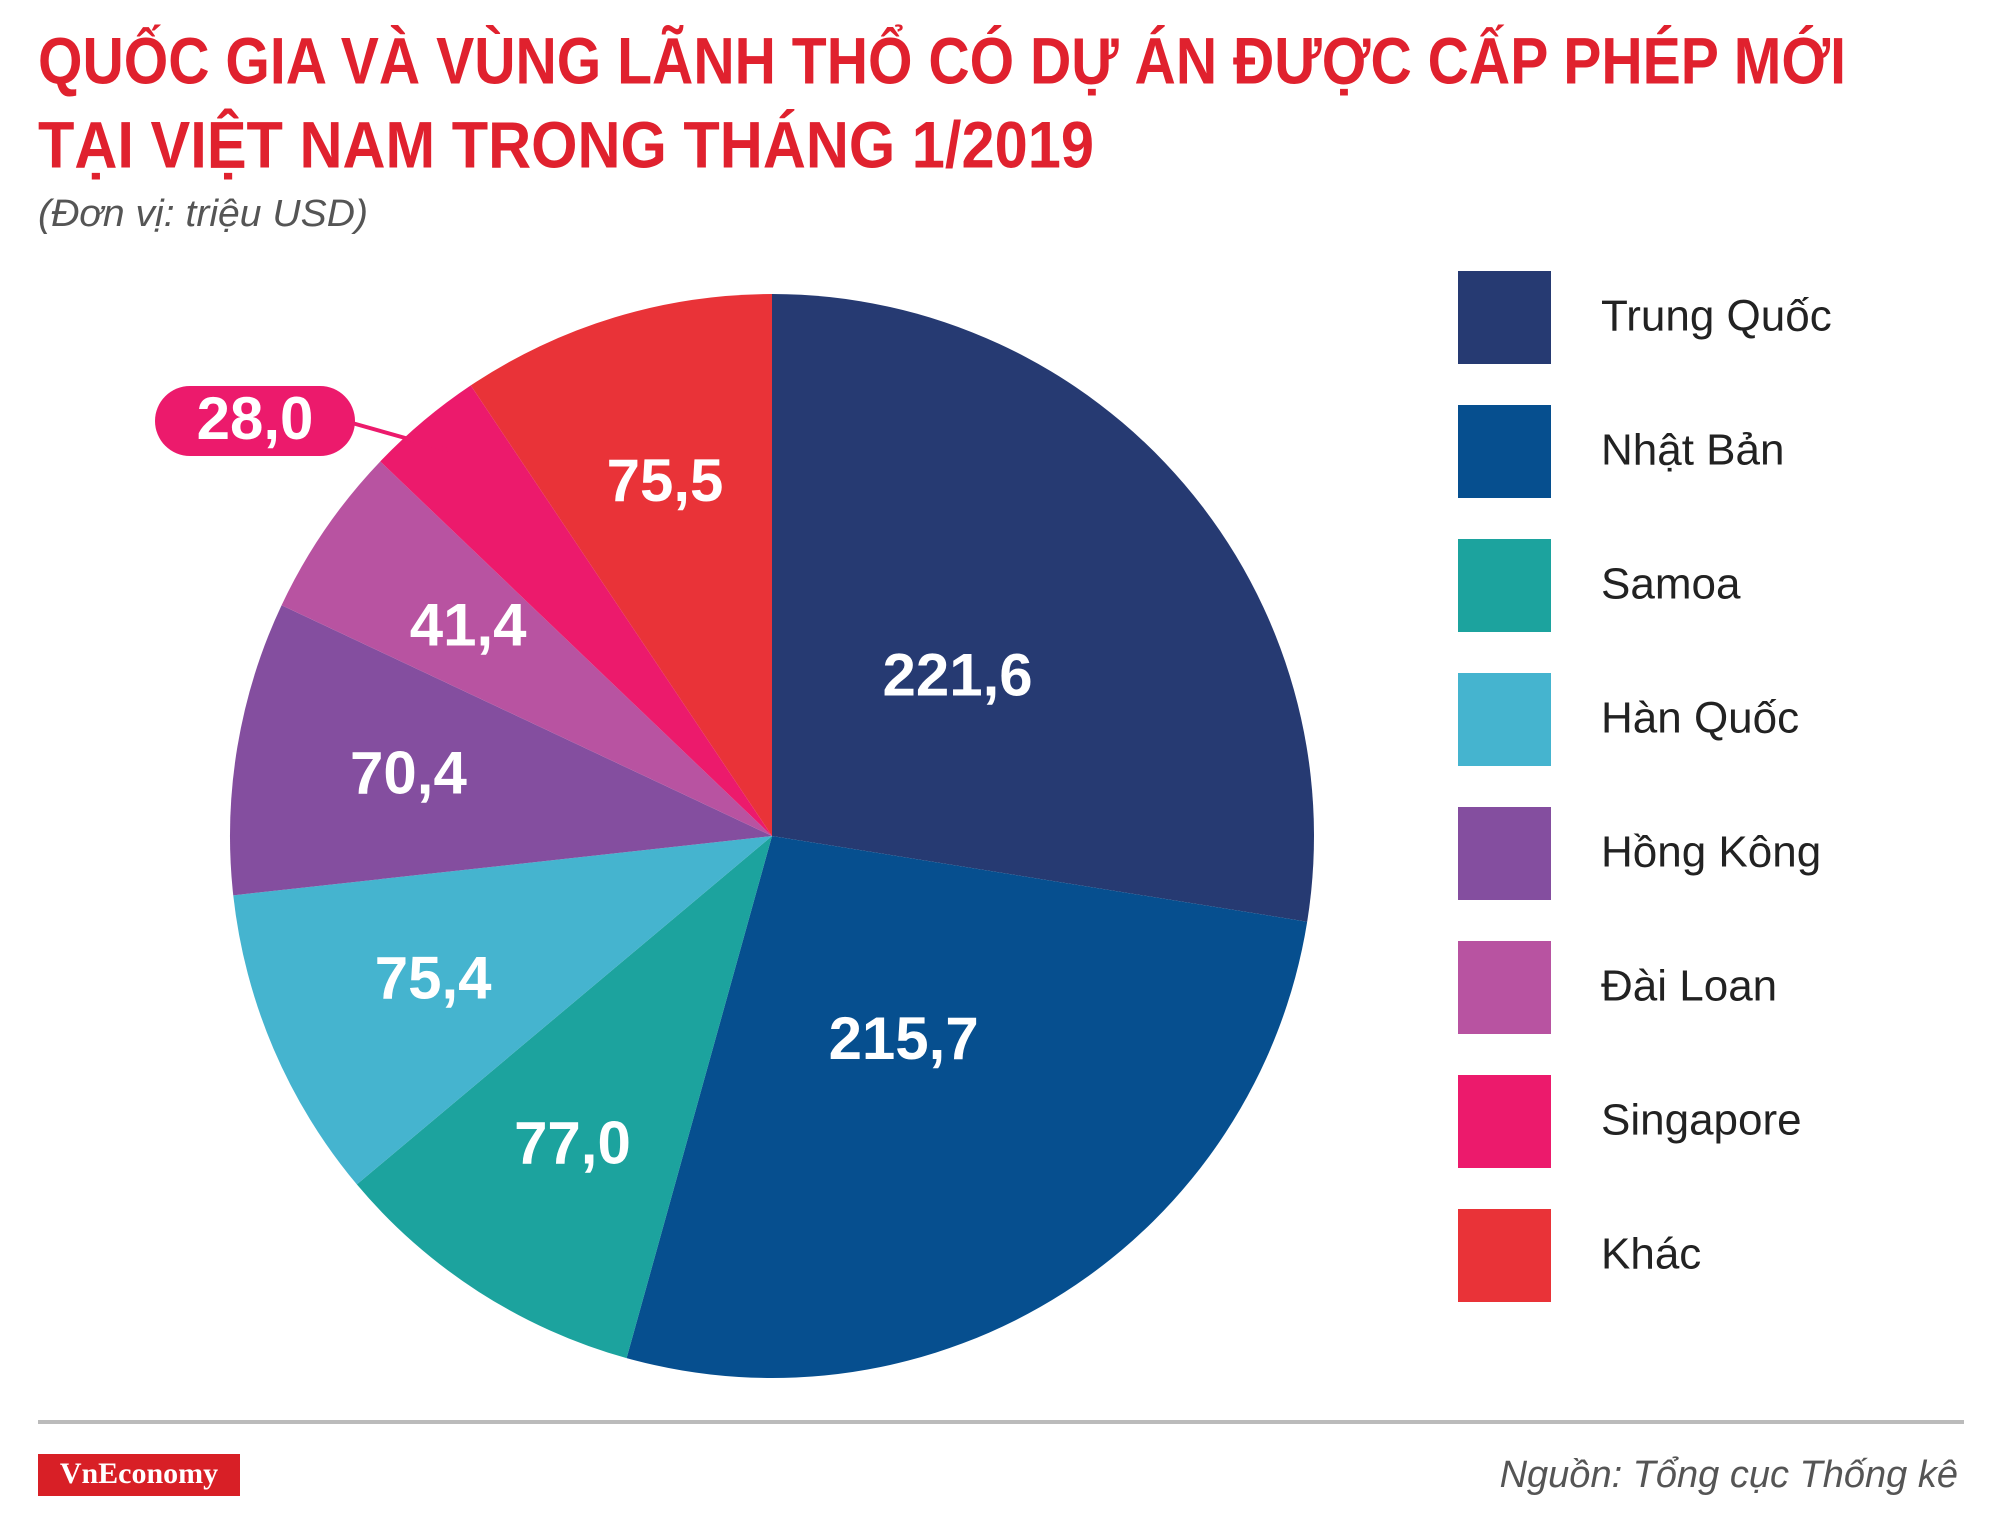 The image size is (2000, 1514). I want to click on data-label: 70,4, so click(408, 772).